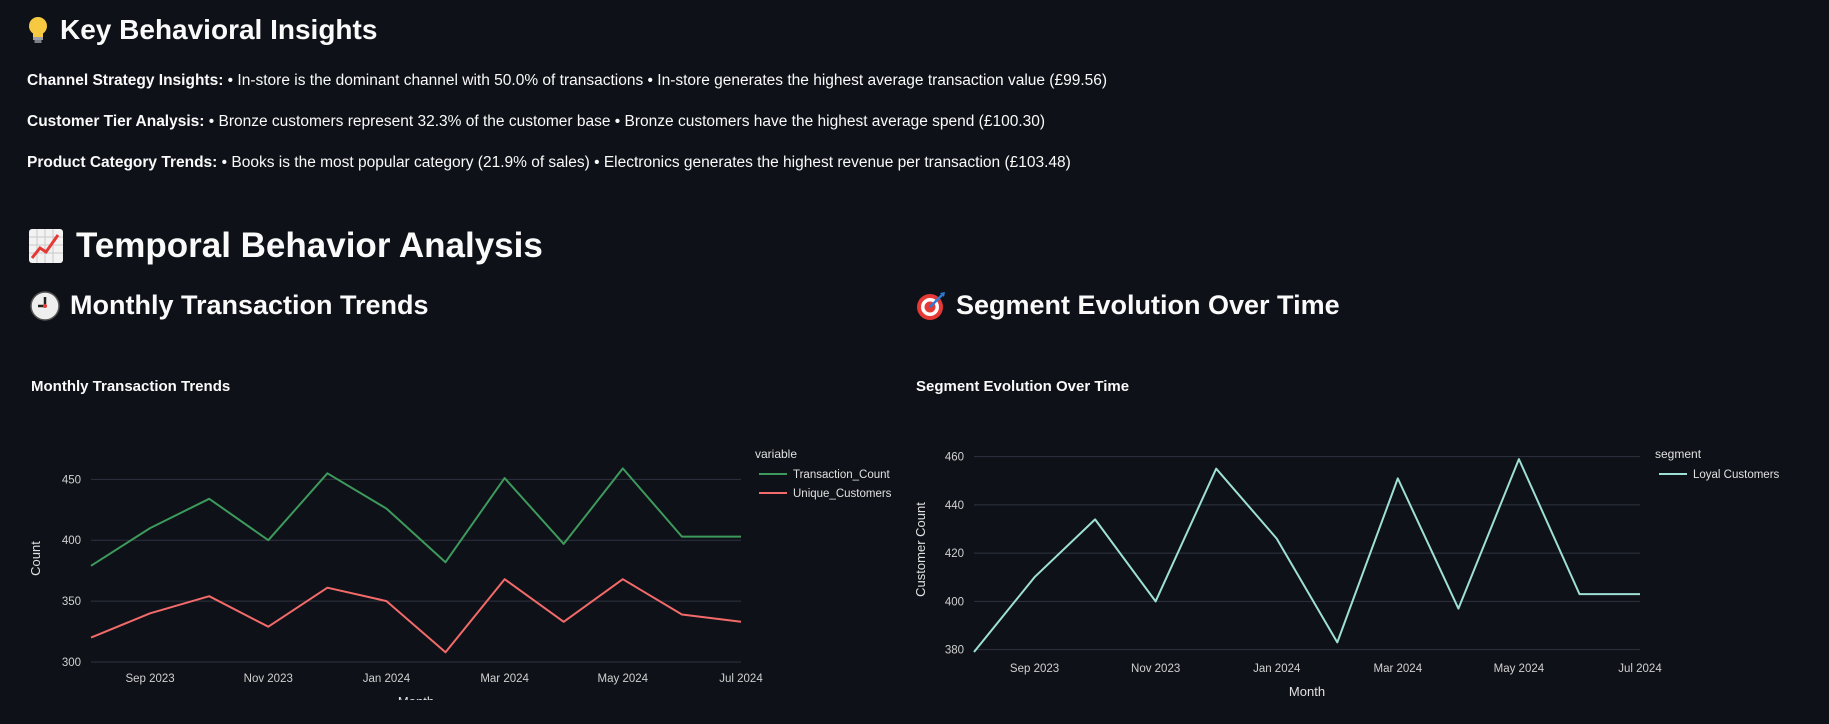 Image resolution: width=1829 pixels, height=724 pixels. Describe the element at coordinates (954, 506) in the screenshot. I see `y-tick-label: 440` at that location.